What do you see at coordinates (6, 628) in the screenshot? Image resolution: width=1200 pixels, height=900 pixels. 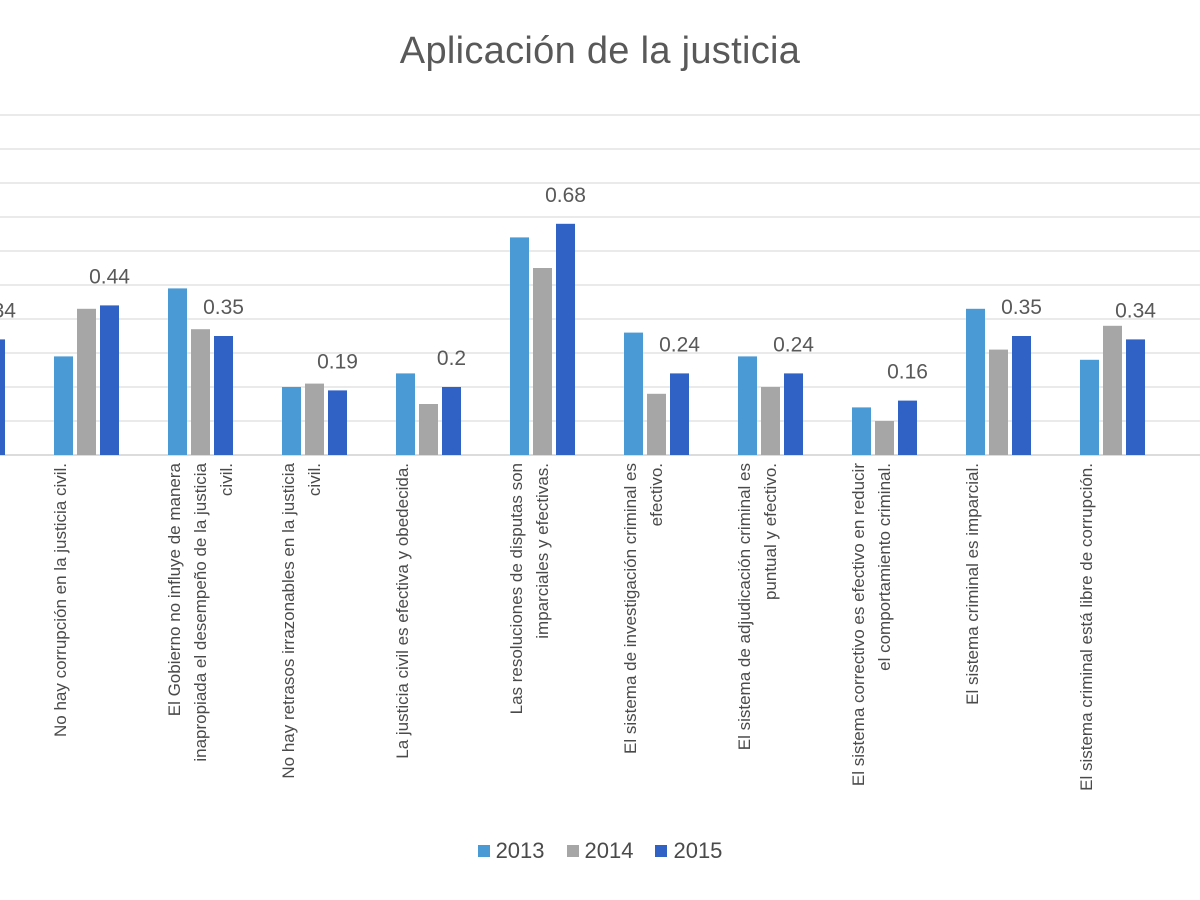 I see `category-label-0: Se ahora de aplicar la justicia civil.` at bounding box center [6, 628].